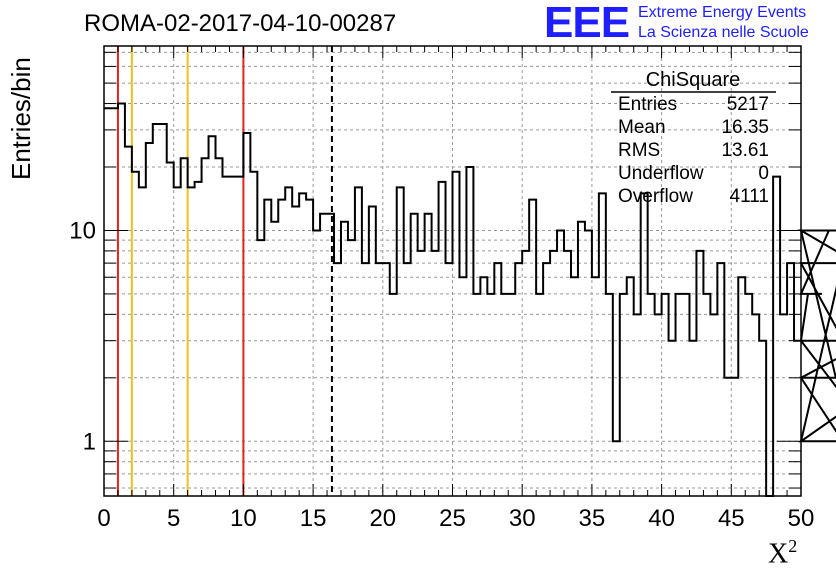 The height and width of the screenshot is (572, 836). I want to click on x-axis-label-text: X, so click(778, 554).